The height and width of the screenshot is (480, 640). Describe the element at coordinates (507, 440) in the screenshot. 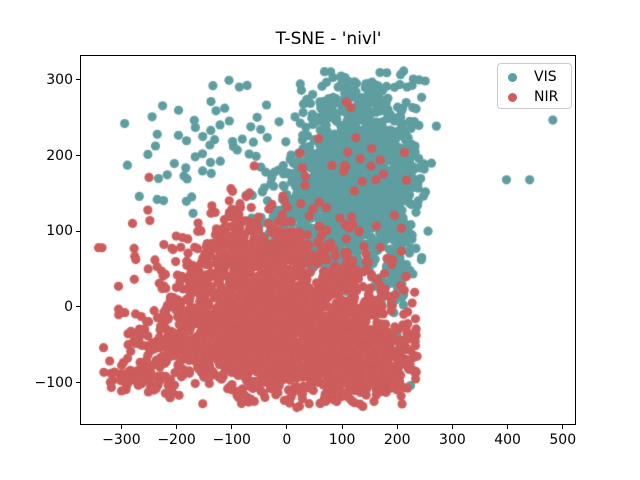

I see `x-tick-label: 400` at that location.